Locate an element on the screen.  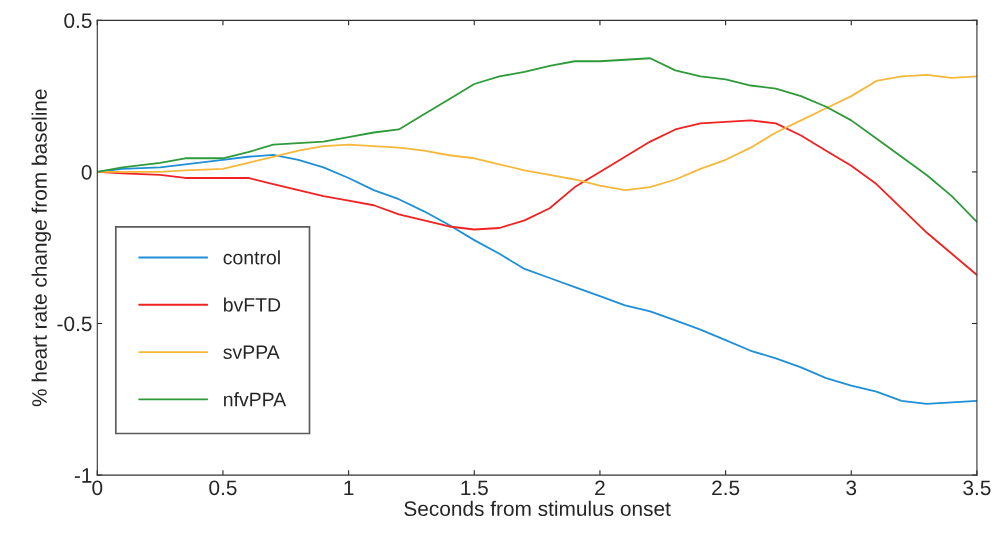
legend-label: control is located at coordinates (251, 257).